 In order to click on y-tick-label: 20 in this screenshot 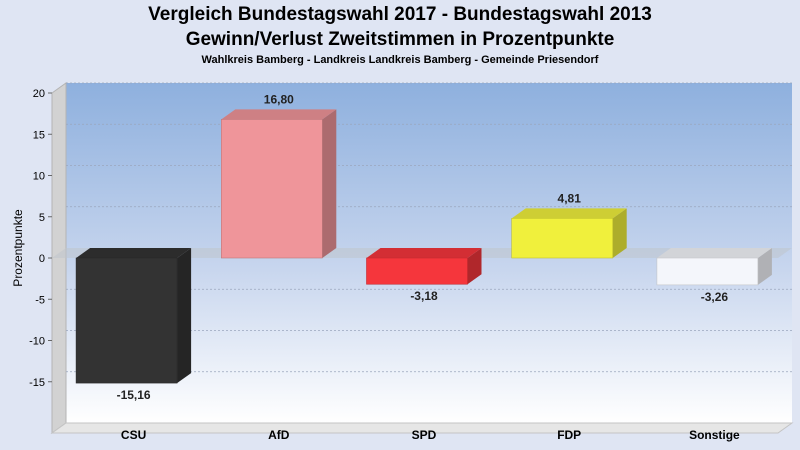, I will do `click(39, 94)`.